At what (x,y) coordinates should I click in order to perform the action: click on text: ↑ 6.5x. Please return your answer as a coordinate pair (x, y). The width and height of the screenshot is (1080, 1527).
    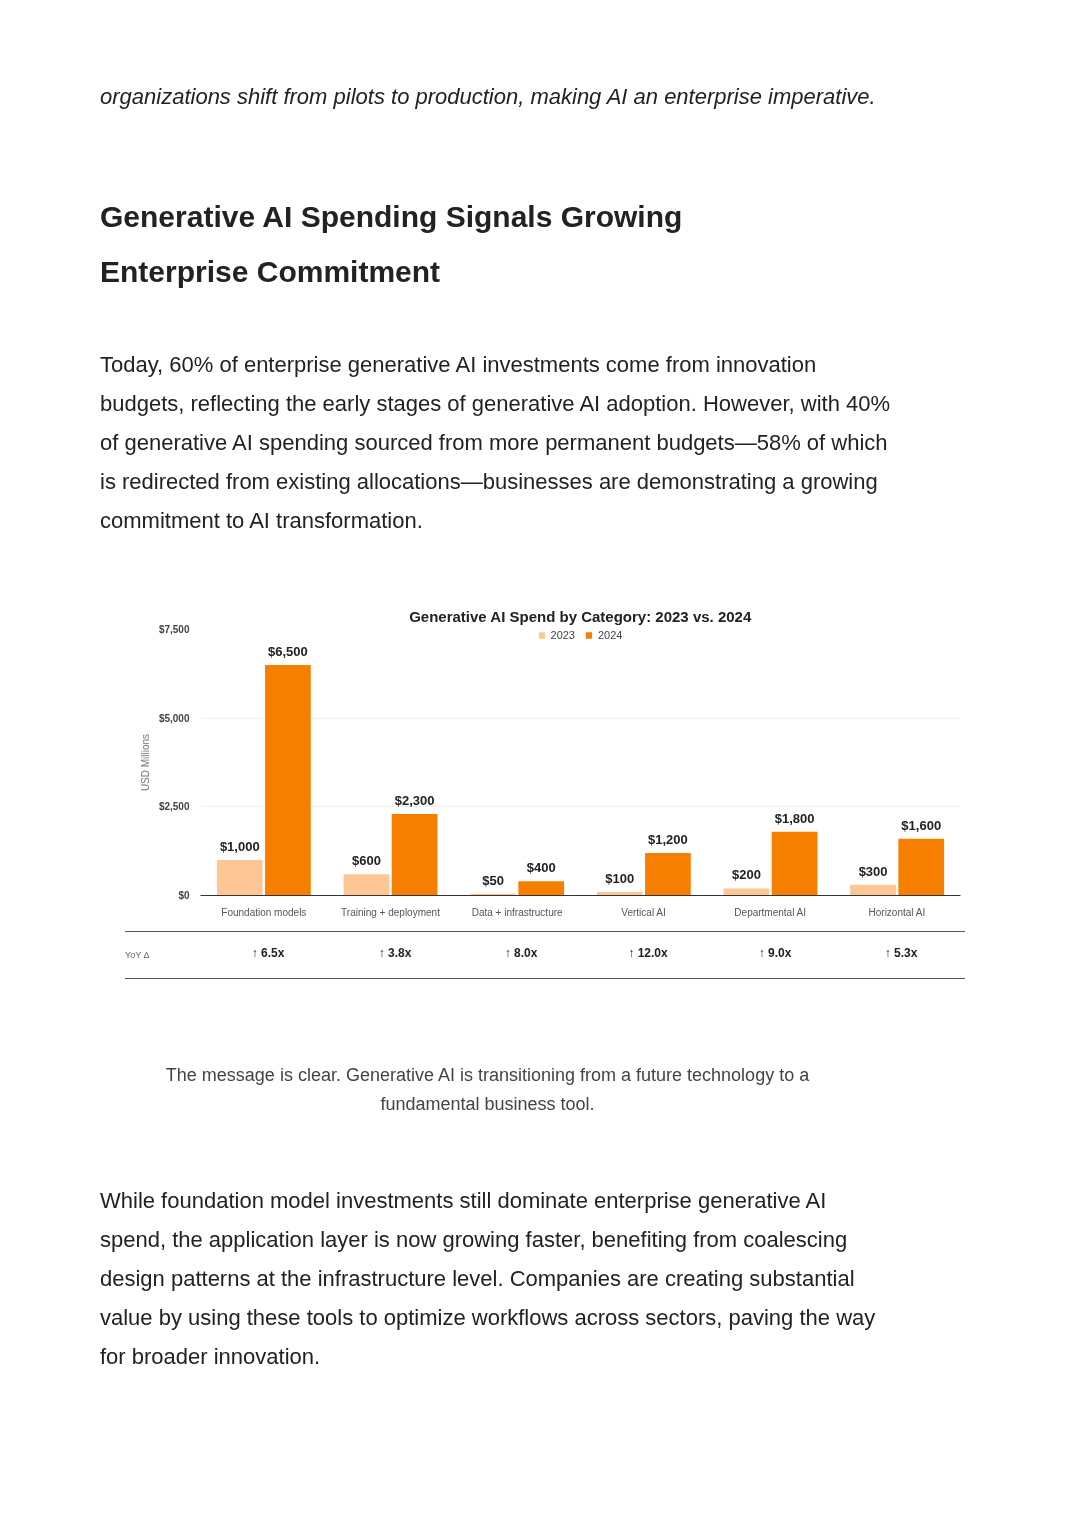
    Looking at the image, I should click on (268, 953).